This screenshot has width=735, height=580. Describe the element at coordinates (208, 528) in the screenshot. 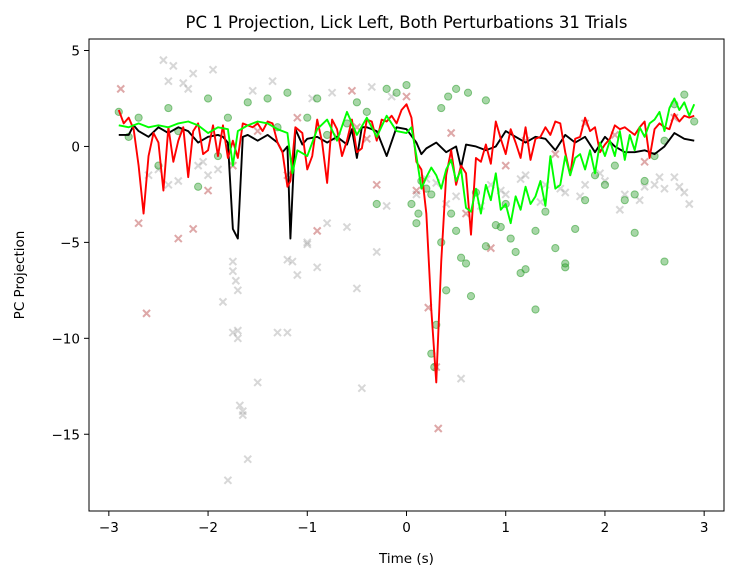

I see `x-tick-label: −2` at that location.